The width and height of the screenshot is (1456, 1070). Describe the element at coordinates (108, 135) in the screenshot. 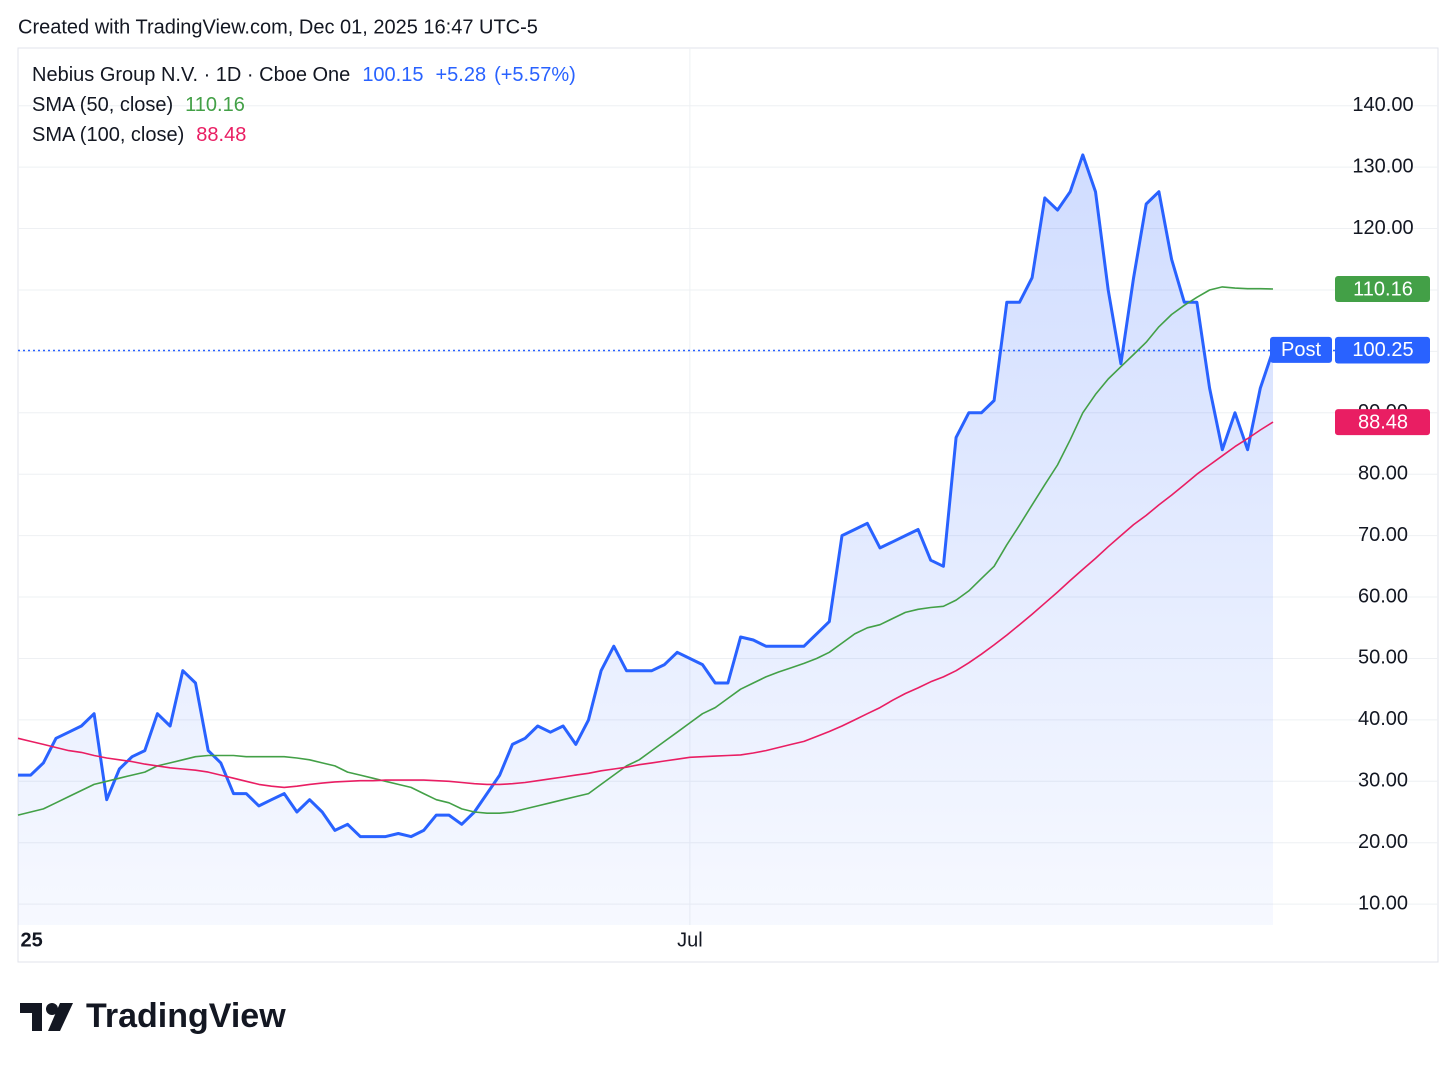

I see `legend-sma100-name: SMA (100, close)` at that location.